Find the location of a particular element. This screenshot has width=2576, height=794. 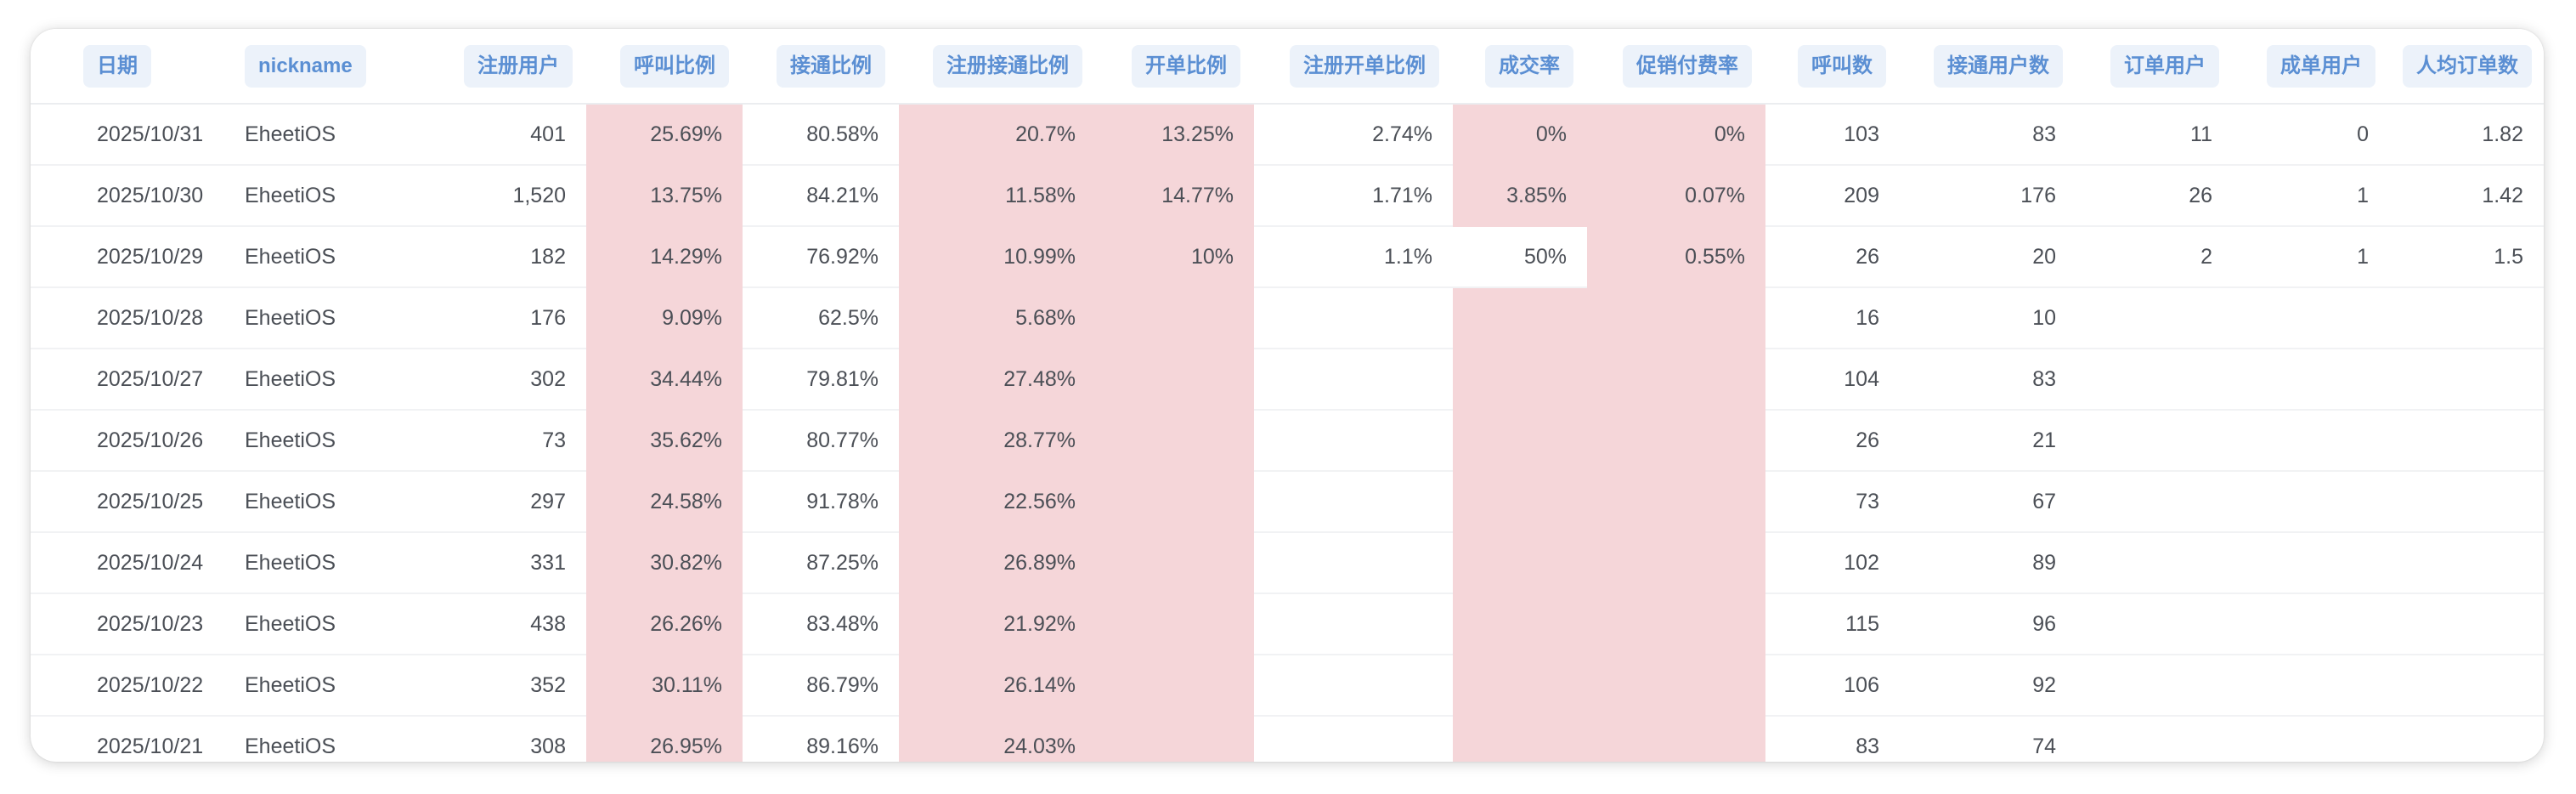

cell-deal-users: 0 is located at coordinates (2311, 135).